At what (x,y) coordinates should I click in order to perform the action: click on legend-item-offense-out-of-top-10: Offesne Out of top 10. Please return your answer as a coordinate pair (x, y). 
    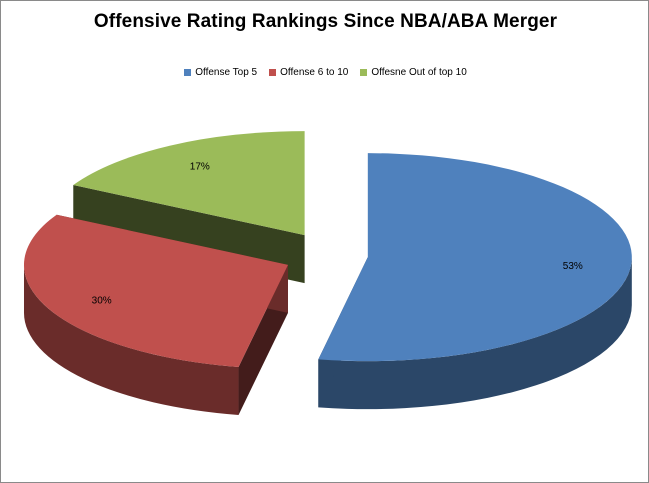
    Looking at the image, I should click on (413, 72).